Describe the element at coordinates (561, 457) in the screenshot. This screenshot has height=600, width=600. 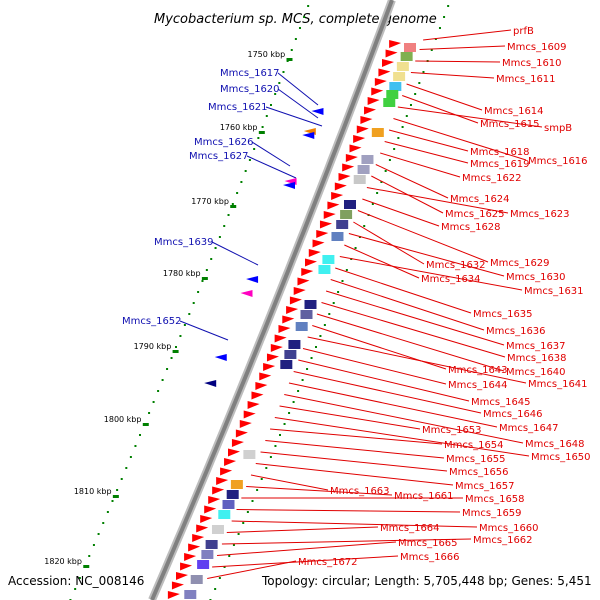
I see `forward-gene-label: Mmcs_1650` at that location.